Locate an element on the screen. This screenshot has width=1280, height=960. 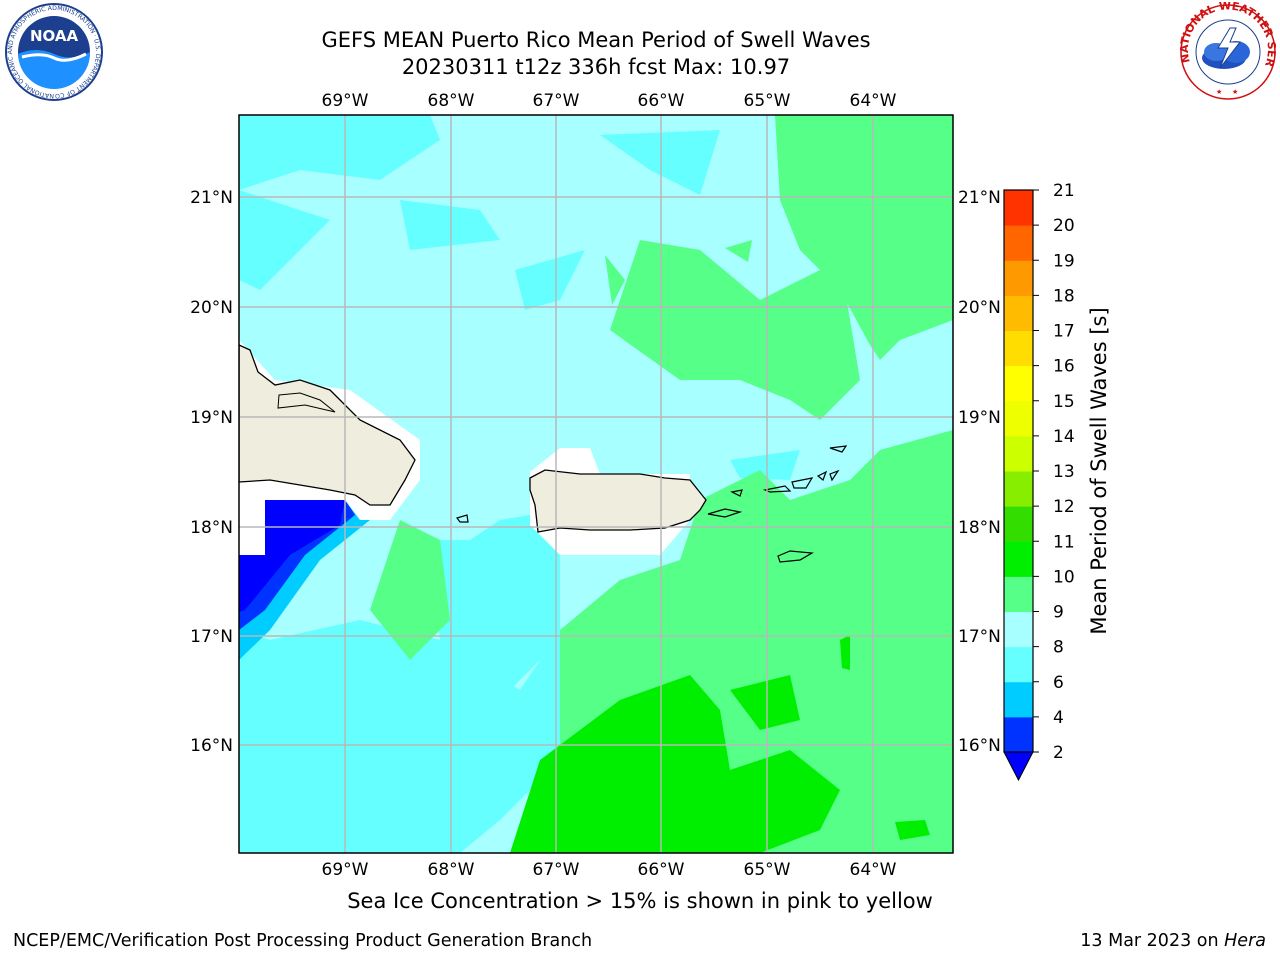
colorbar-tick-label: 12 is located at coordinates (1064, 507).